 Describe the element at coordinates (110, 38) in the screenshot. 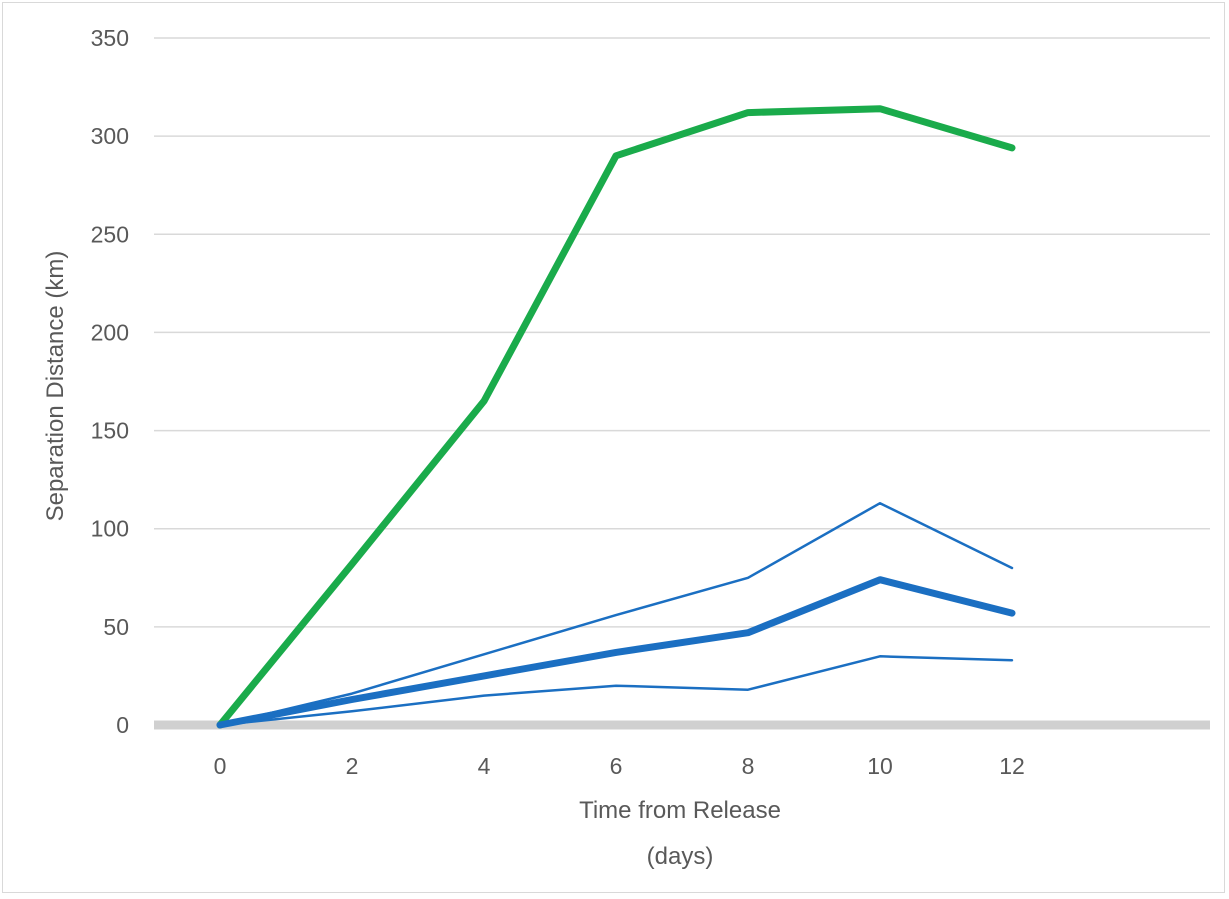

I see `y-tick-label: 350` at that location.